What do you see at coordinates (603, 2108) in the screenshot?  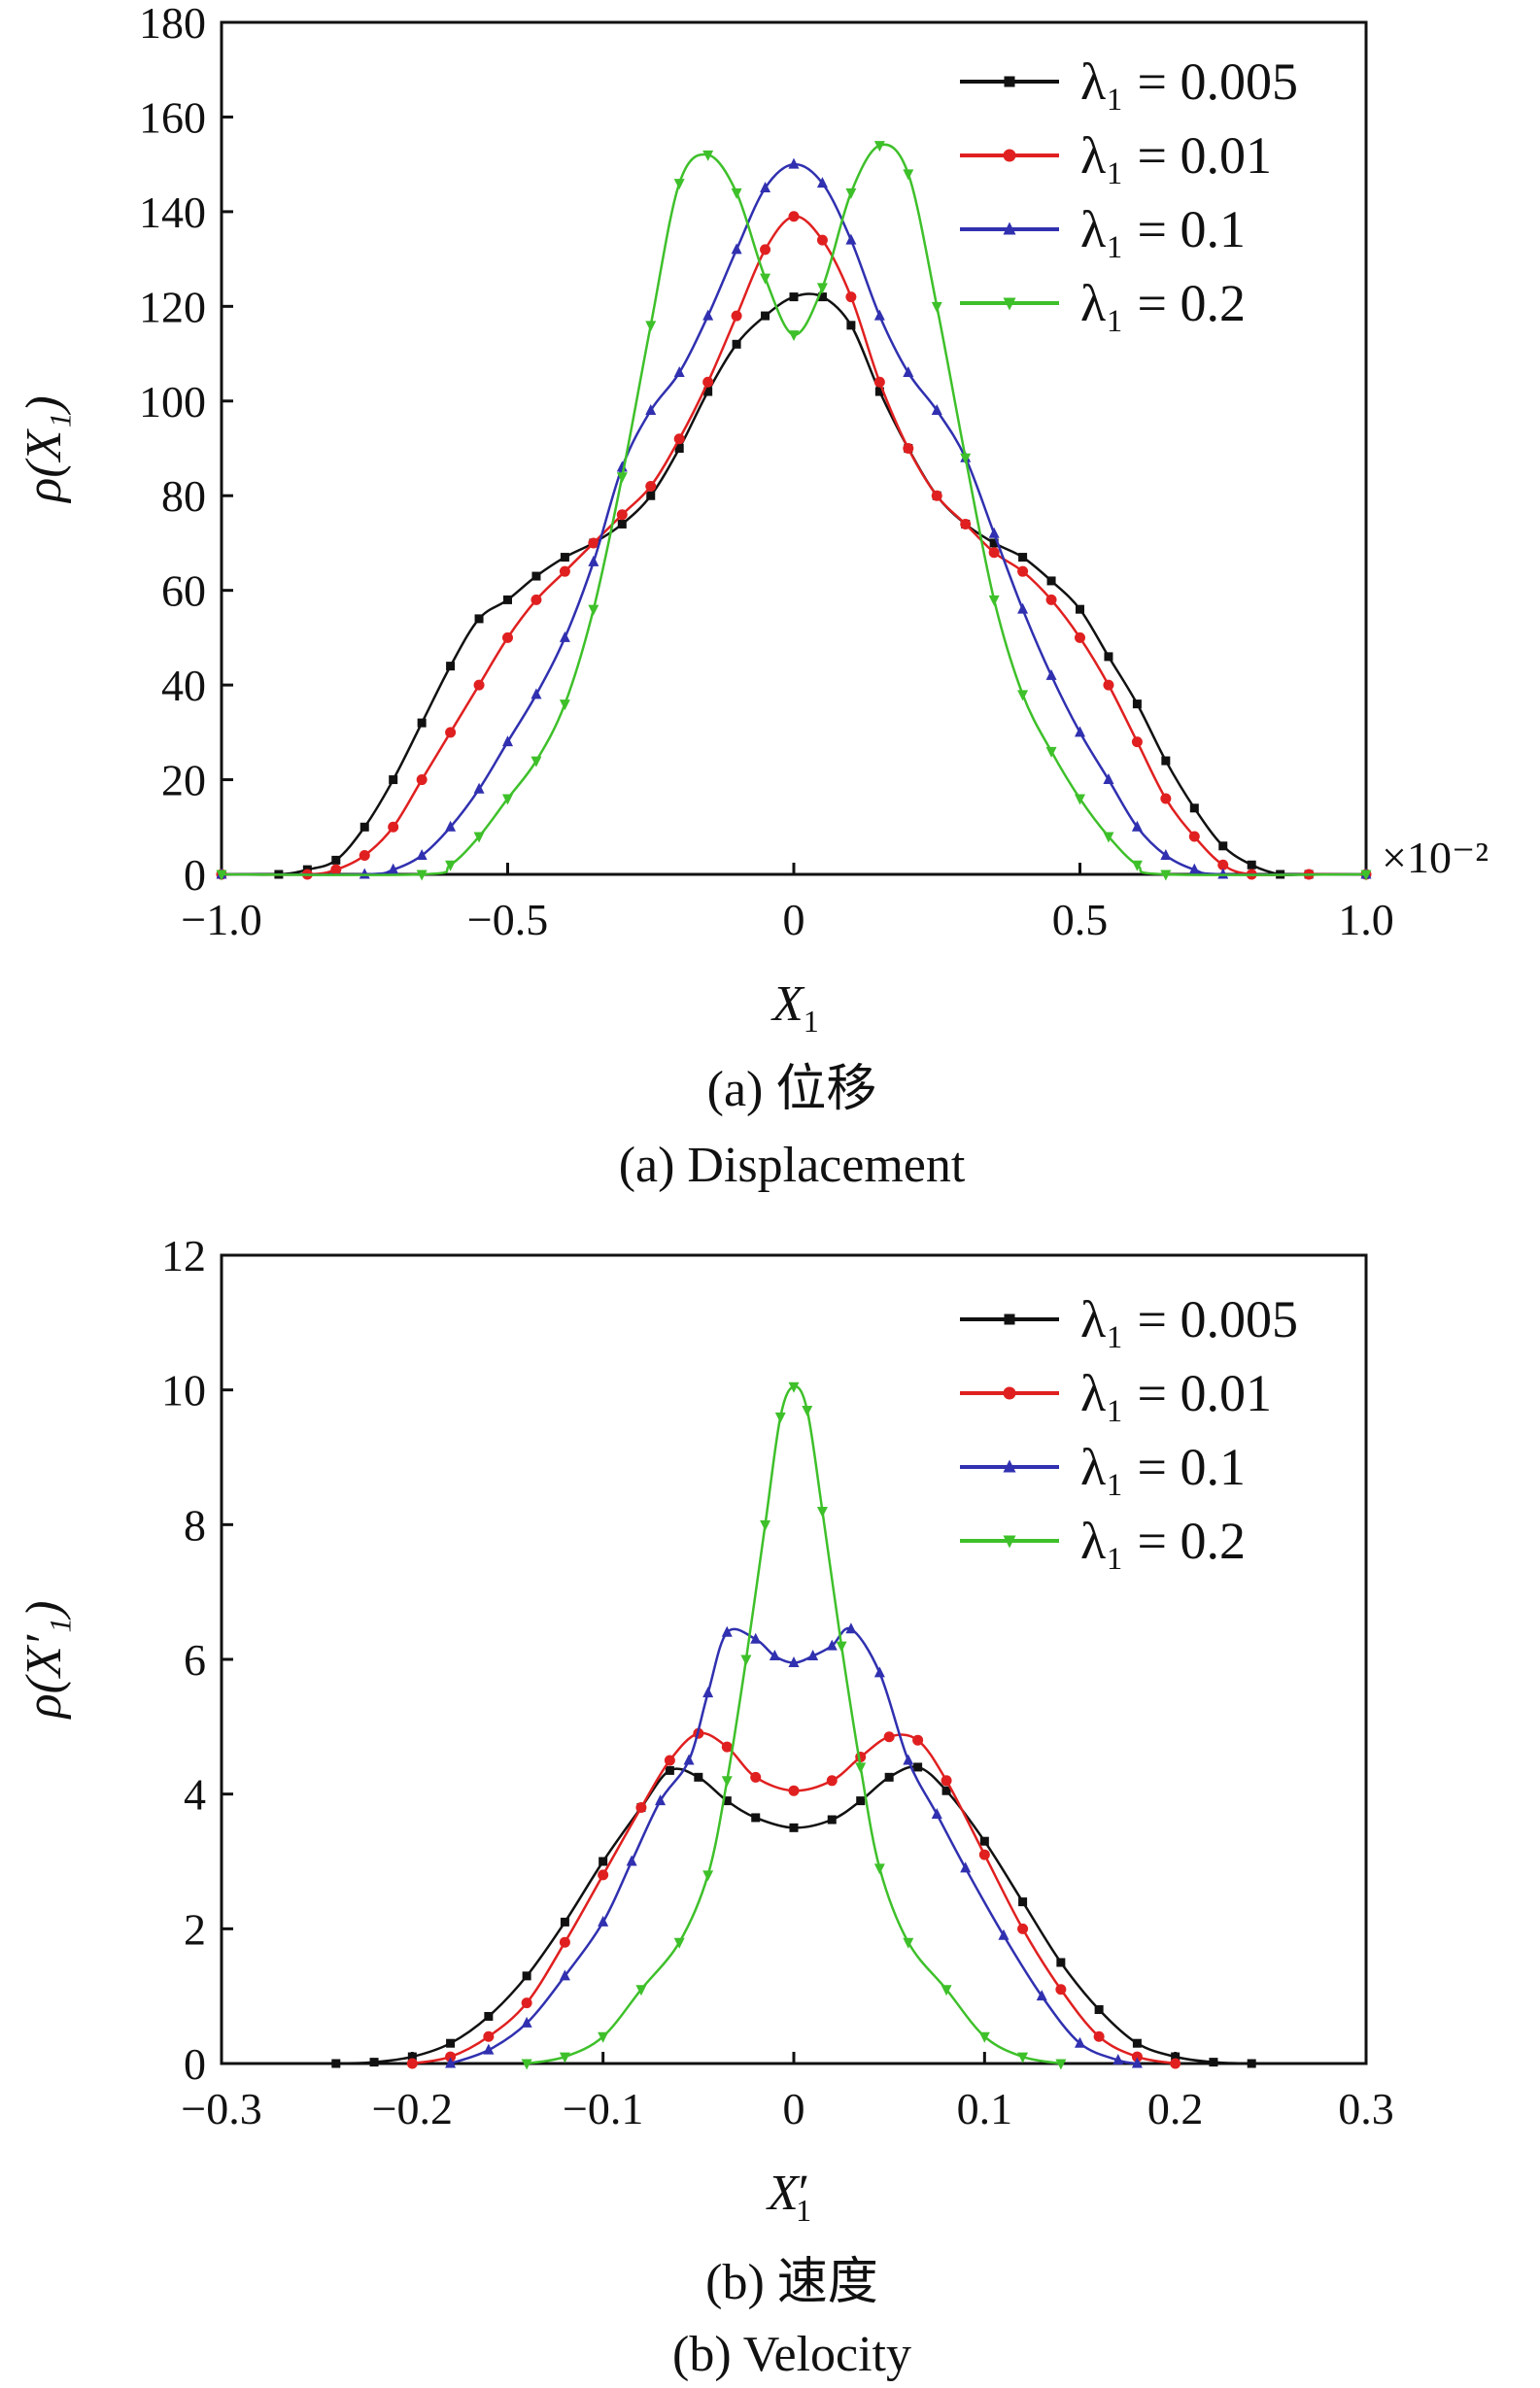 I see `x-tick-label: −0.1` at bounding box center [603, 2108].